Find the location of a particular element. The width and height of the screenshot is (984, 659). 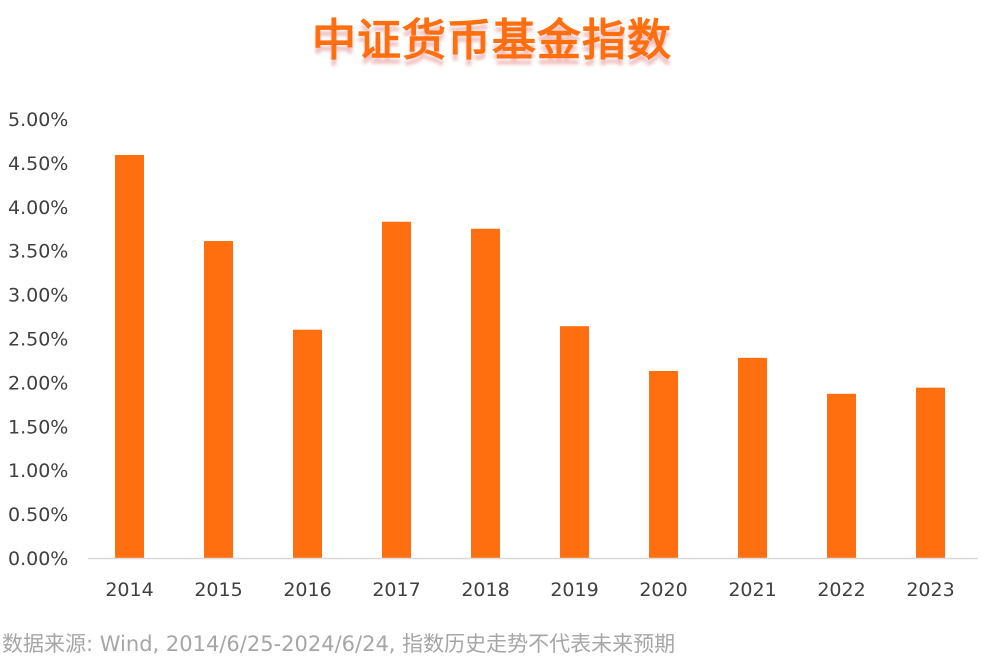

bar-2016 is located at coordinates (307, 443).